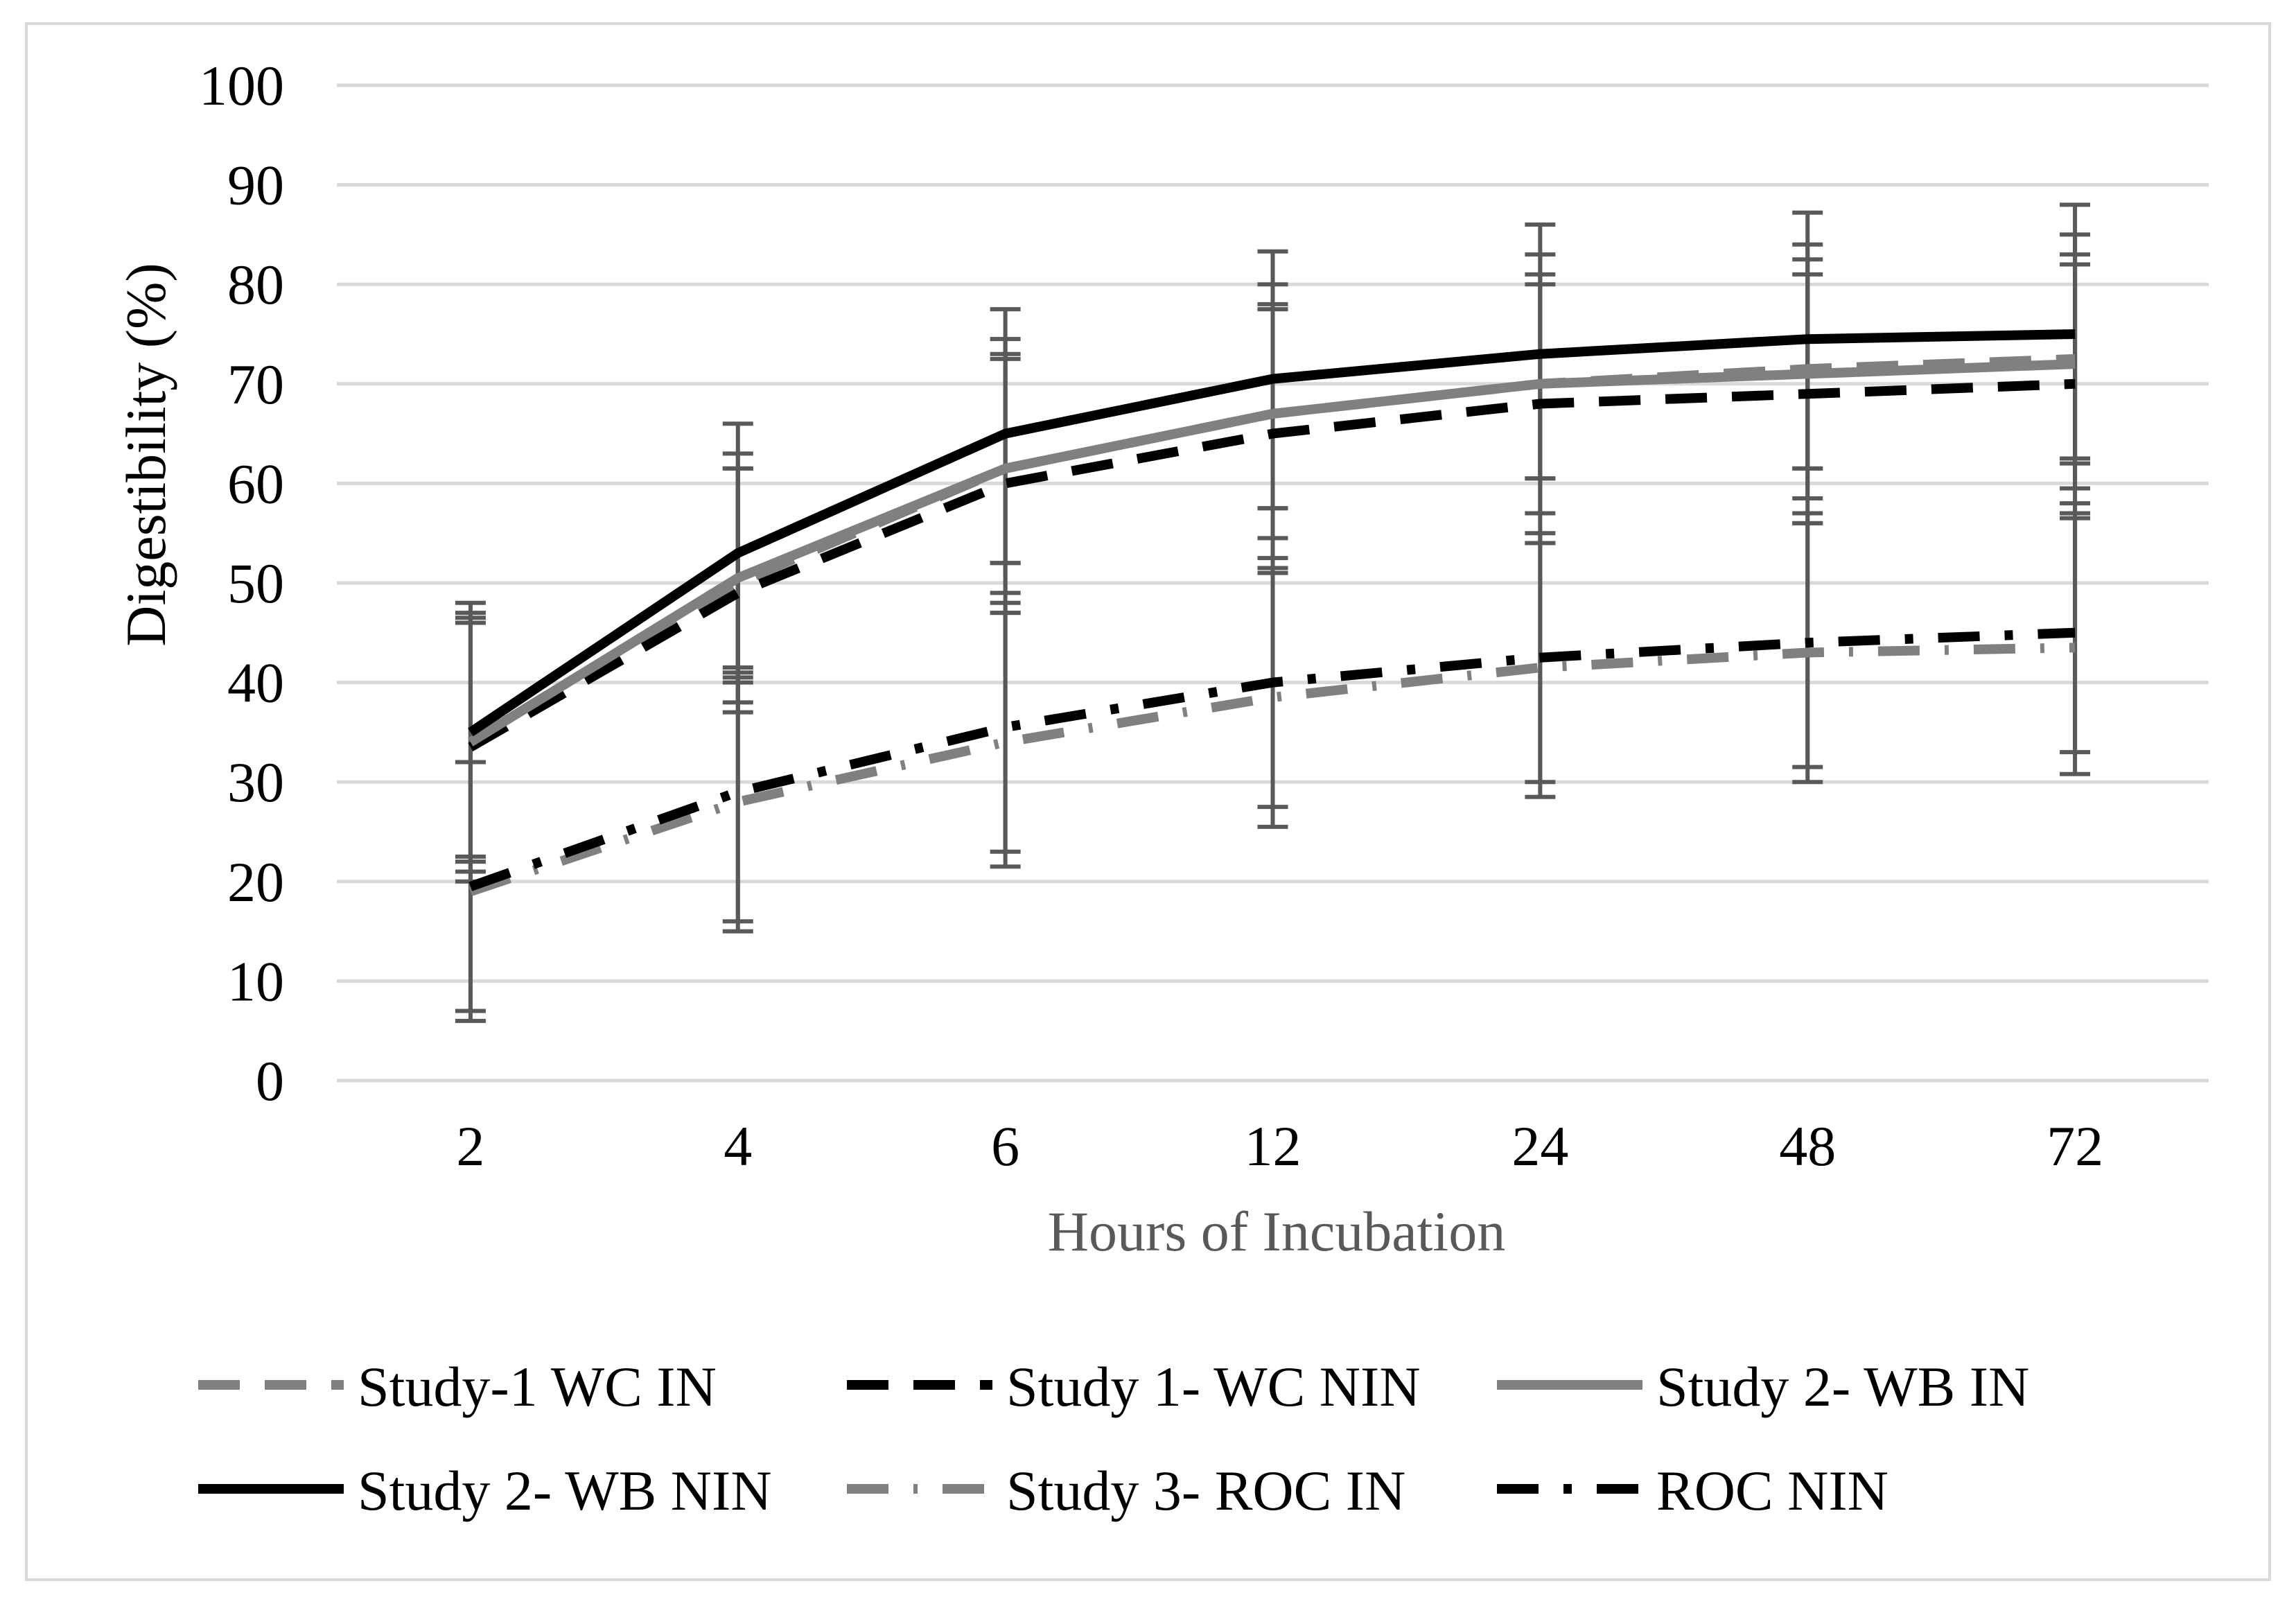 The width and height of the screenshot is (2296, 1606). What do you see at coordinates (1205, 1490) in the screenshot?
I see `legend-label: Study 3- ROC IN` at bounding box center [1205, 1490].